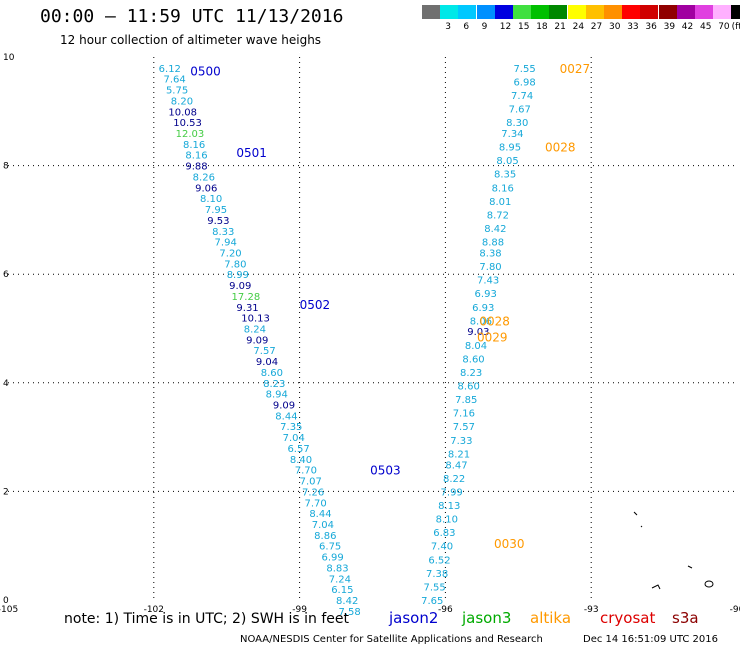 The image size is (740, 650). Describe the element at coordinates (235, 264) in the screenshot. I see `wave-height-label: 7.80` at that location.